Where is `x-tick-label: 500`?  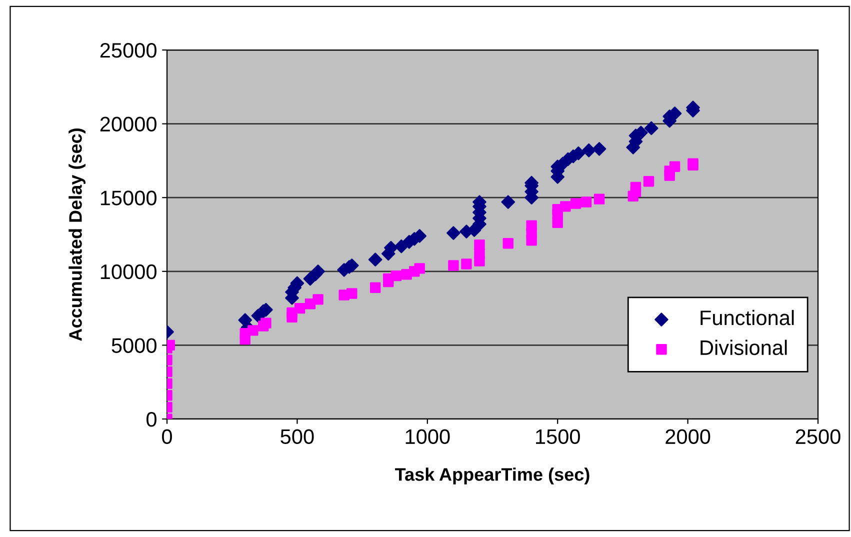
x-tick-label: 500 is located at coordinates (297, 436).